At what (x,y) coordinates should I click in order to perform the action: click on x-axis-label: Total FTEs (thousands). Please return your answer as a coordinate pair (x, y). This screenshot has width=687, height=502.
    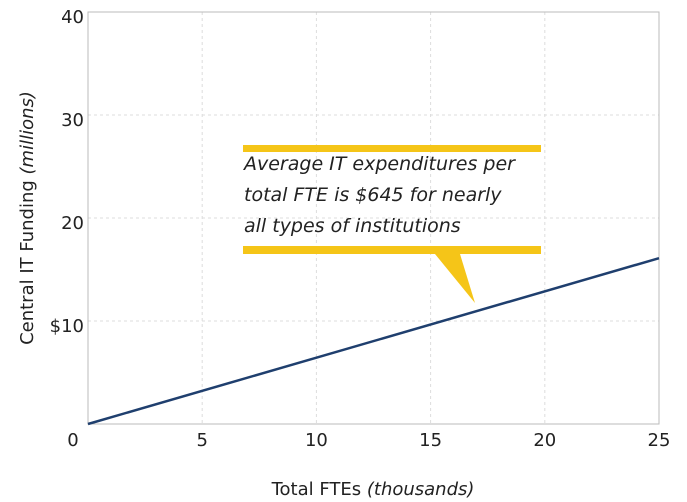
    Looking at the image, I should click on (373, 489).